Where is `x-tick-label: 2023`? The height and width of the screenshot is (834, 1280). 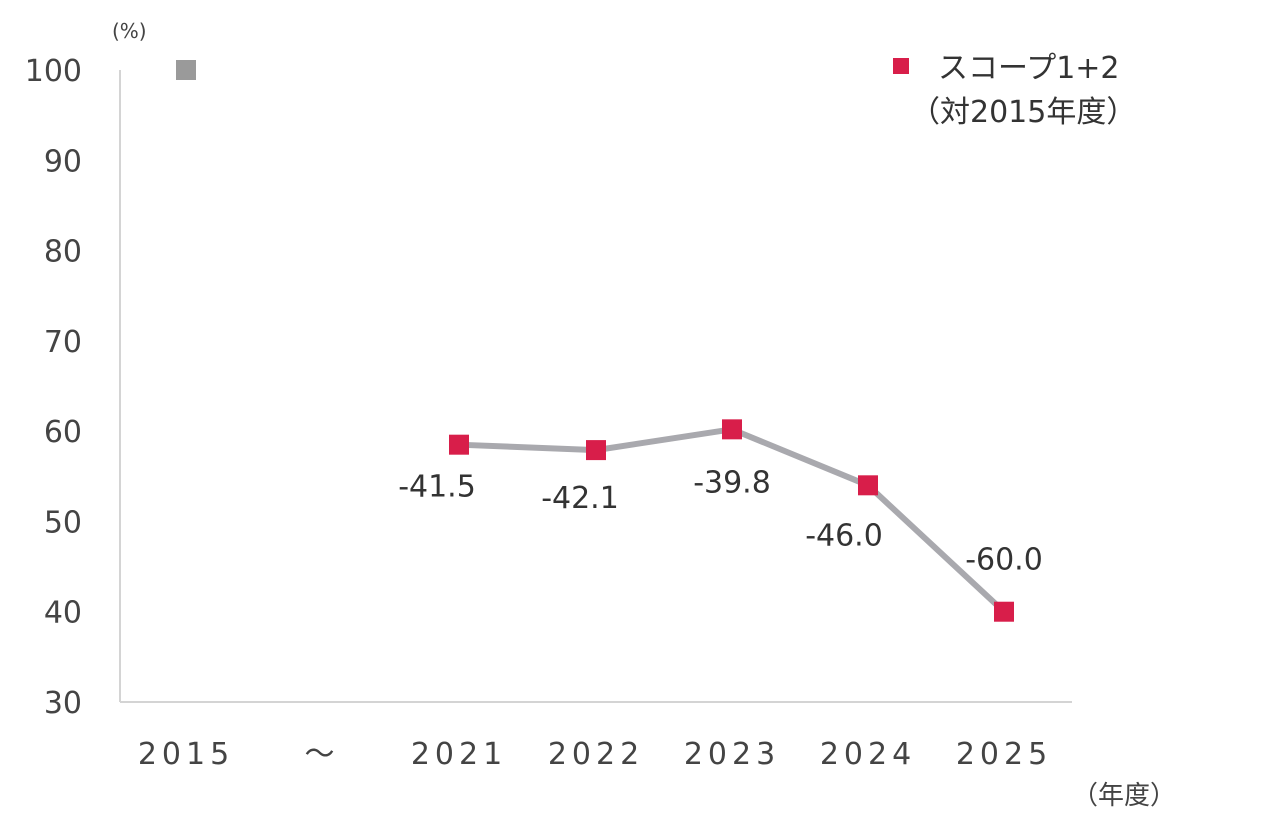
x-tick-label: 2023 is located at coordinates (732, 754).